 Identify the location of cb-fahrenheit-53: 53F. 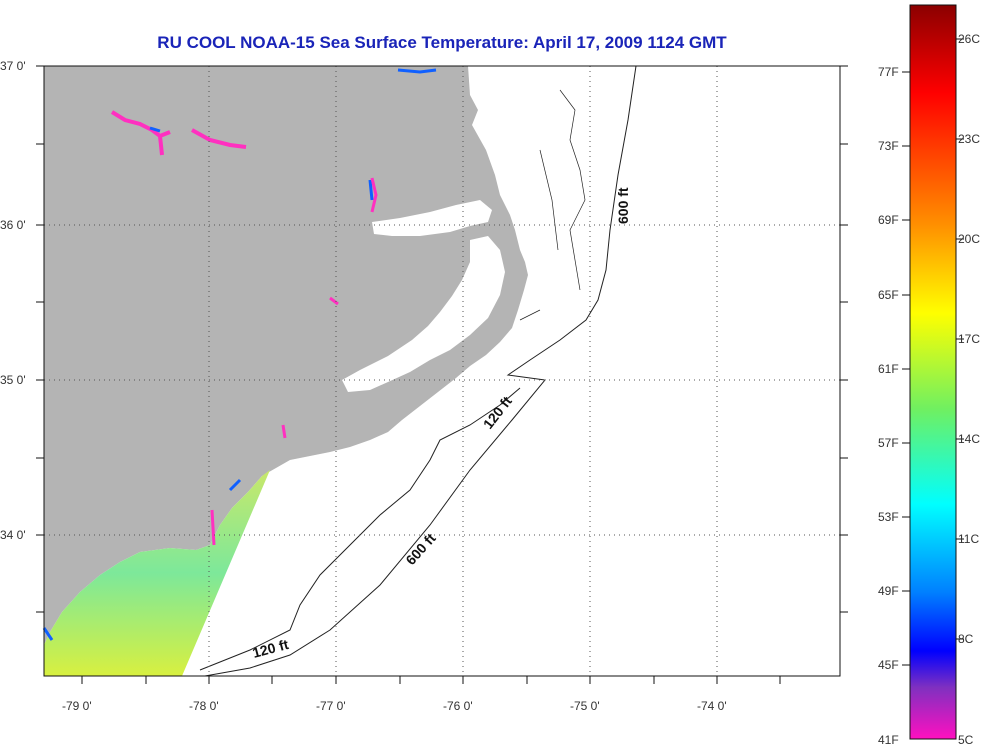
(888, 517).